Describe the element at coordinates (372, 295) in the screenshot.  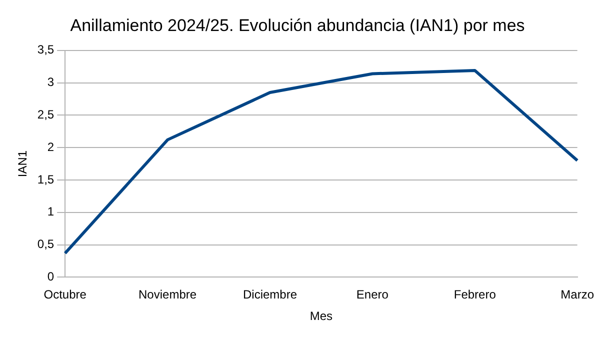
I see `x-tick-label: Enero` at that location.